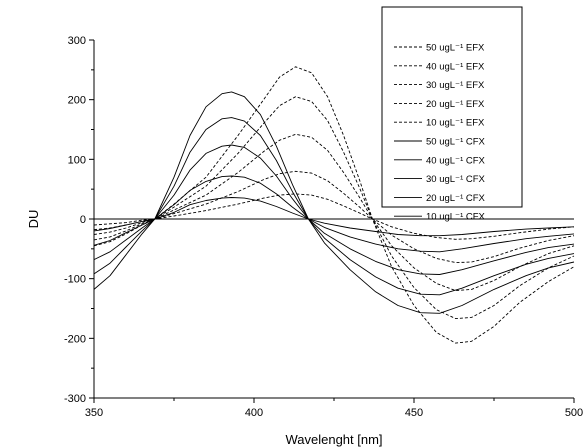  I want to click on x-tick-label: 350, so click(94, 413).